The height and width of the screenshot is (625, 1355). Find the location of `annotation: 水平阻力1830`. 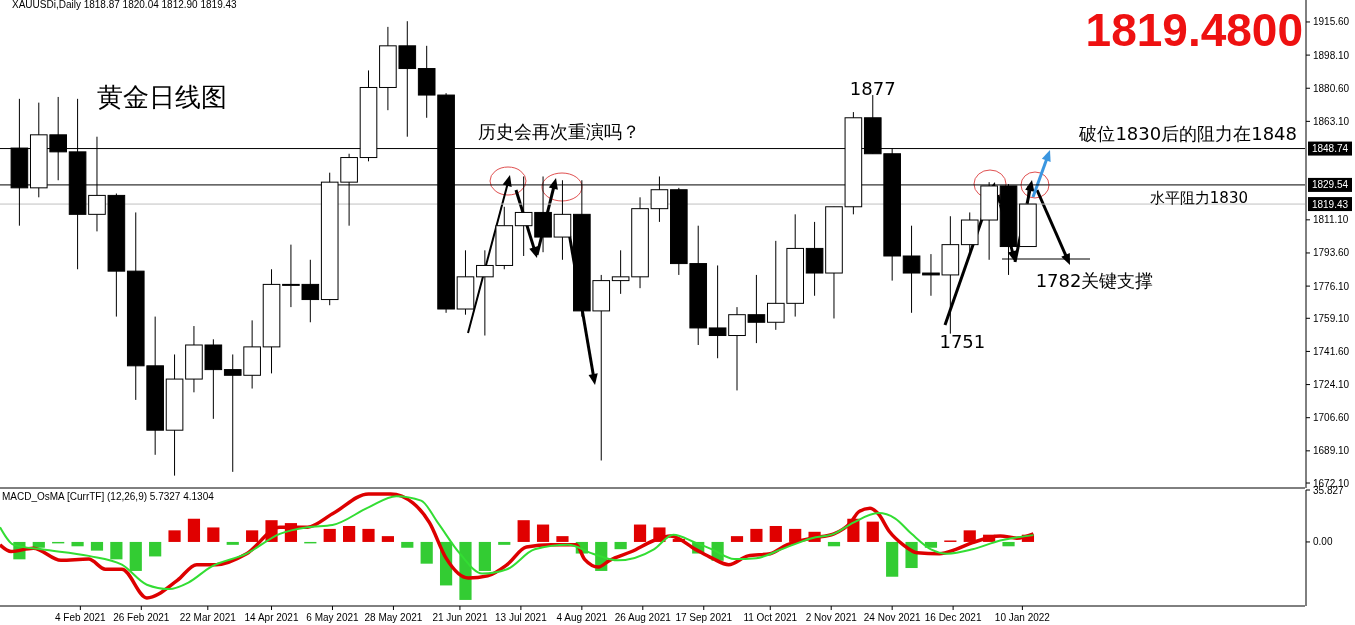

annotation: 水平阻力1830 is located at coordinates (1198, 198).